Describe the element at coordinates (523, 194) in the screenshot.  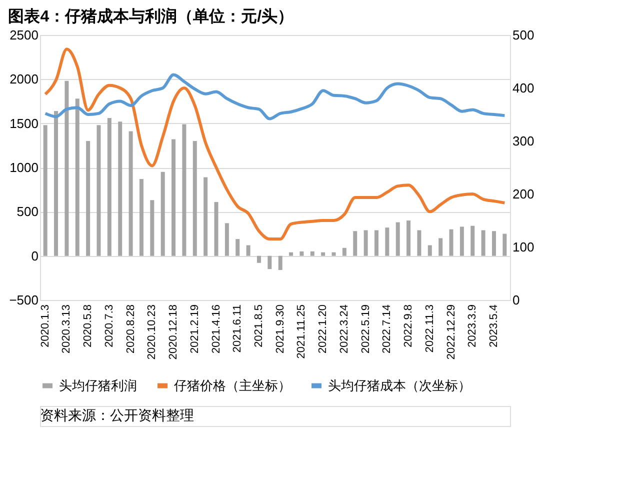
I see `y2-tick-label: 200` at that location.